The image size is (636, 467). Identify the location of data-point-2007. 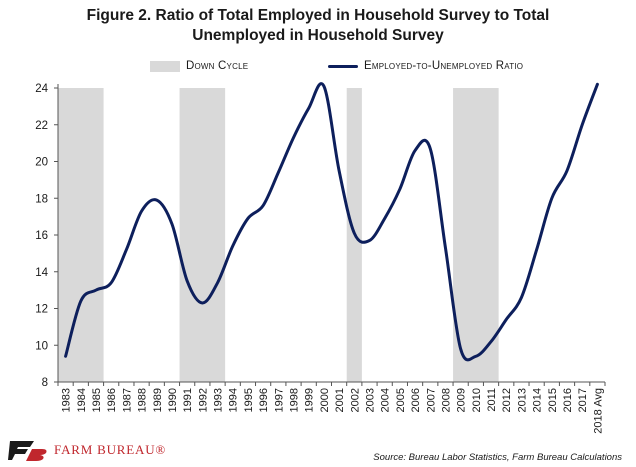
(430, 148).